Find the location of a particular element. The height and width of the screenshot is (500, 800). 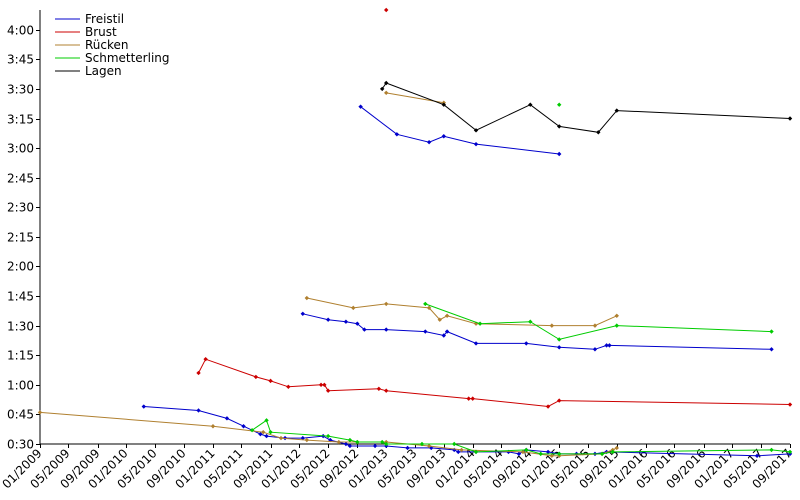

legend-label: Schmetterling is located at coordinates (127, 58).